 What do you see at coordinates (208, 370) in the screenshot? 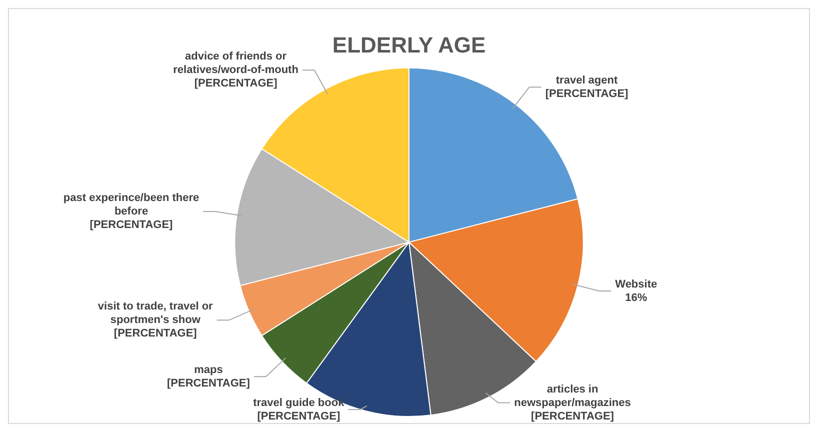
I see `slice-label: maps` at bounding box center [208, 370].